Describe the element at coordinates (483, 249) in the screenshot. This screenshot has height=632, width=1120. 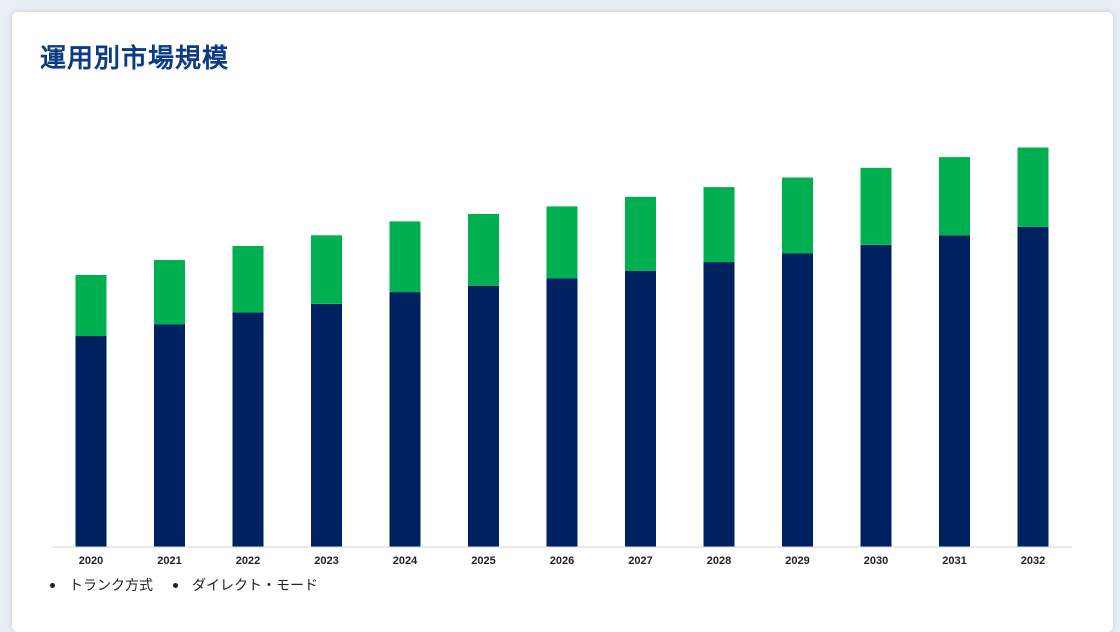
I see `bar-direct-2025` at that location.